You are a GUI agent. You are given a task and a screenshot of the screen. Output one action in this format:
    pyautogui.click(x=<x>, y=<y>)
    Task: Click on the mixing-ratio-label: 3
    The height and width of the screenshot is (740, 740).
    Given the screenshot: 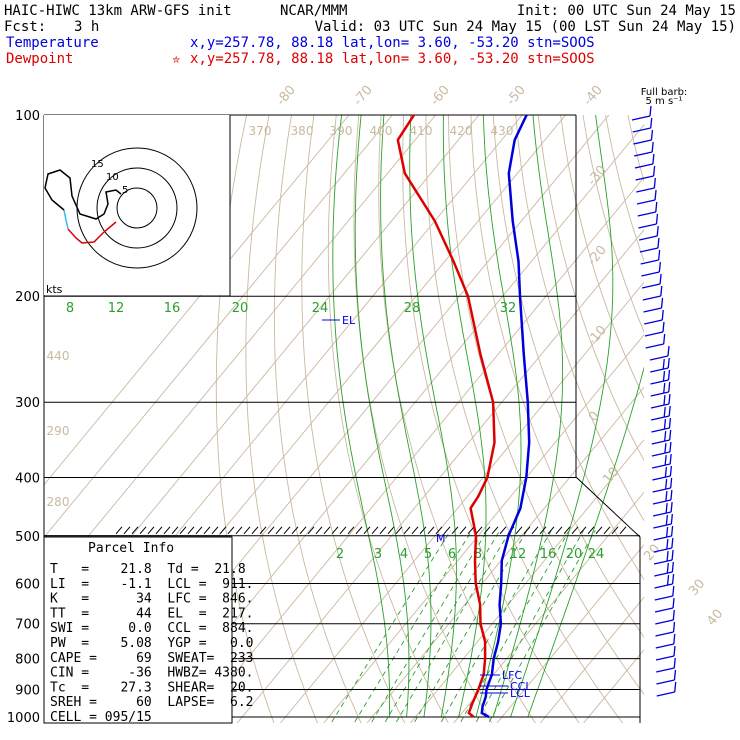 What is the action you would take?
    pyautogui.click(x=378, y=554)
    